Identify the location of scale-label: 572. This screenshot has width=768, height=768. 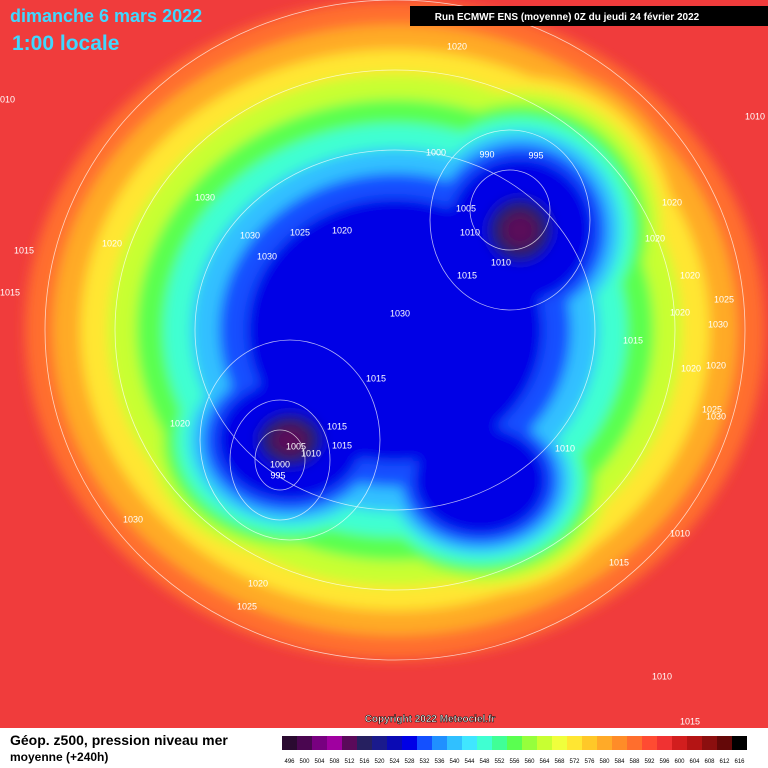
(574, 762).